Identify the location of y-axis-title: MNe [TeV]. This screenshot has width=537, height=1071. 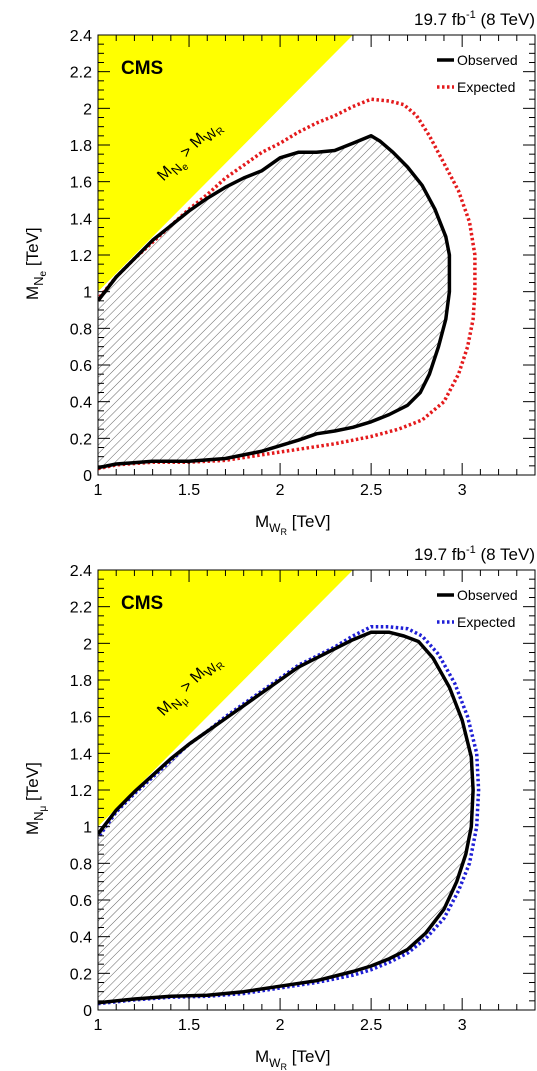
(36, 263).